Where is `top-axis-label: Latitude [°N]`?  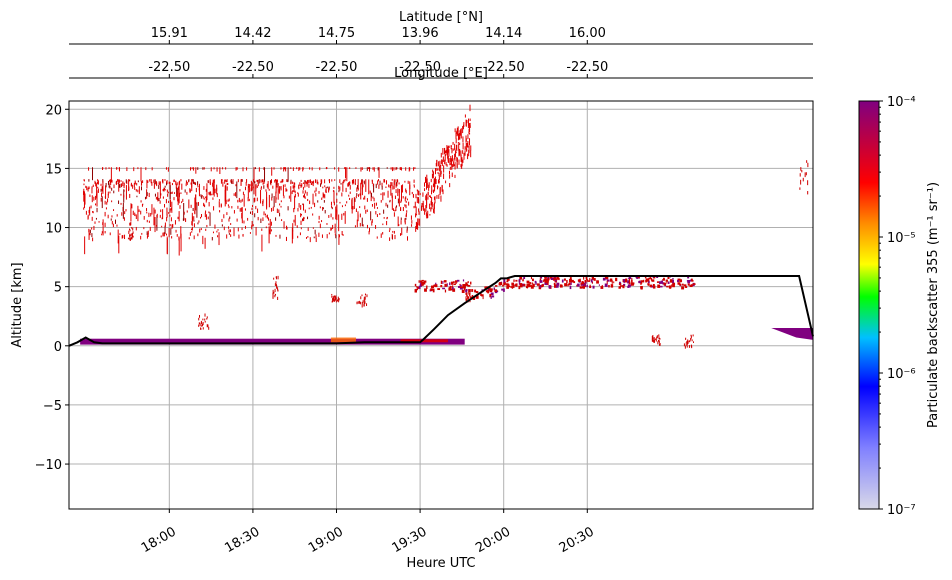
top-axis-label: Latitude [°N] is located at coordinates (441, 17).